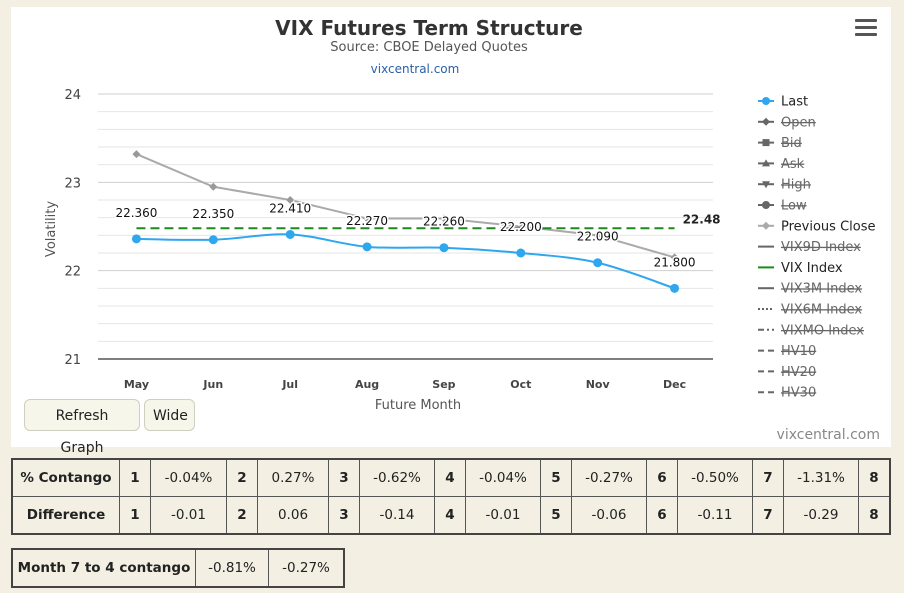 The width and height of the screenshot is (904, 593). What do you see at coordinates (828, 435) in the screenshot?
I see `watermark: vixcentral.com` at bounding box center [828, 435].